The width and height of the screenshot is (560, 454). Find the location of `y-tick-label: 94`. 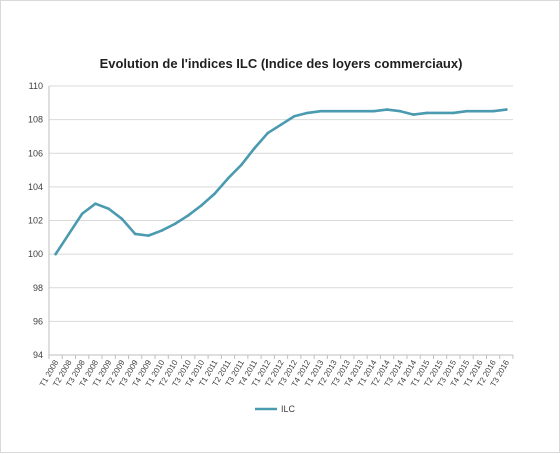

y-tick-label: 94 is located at coordinates (38, 355).